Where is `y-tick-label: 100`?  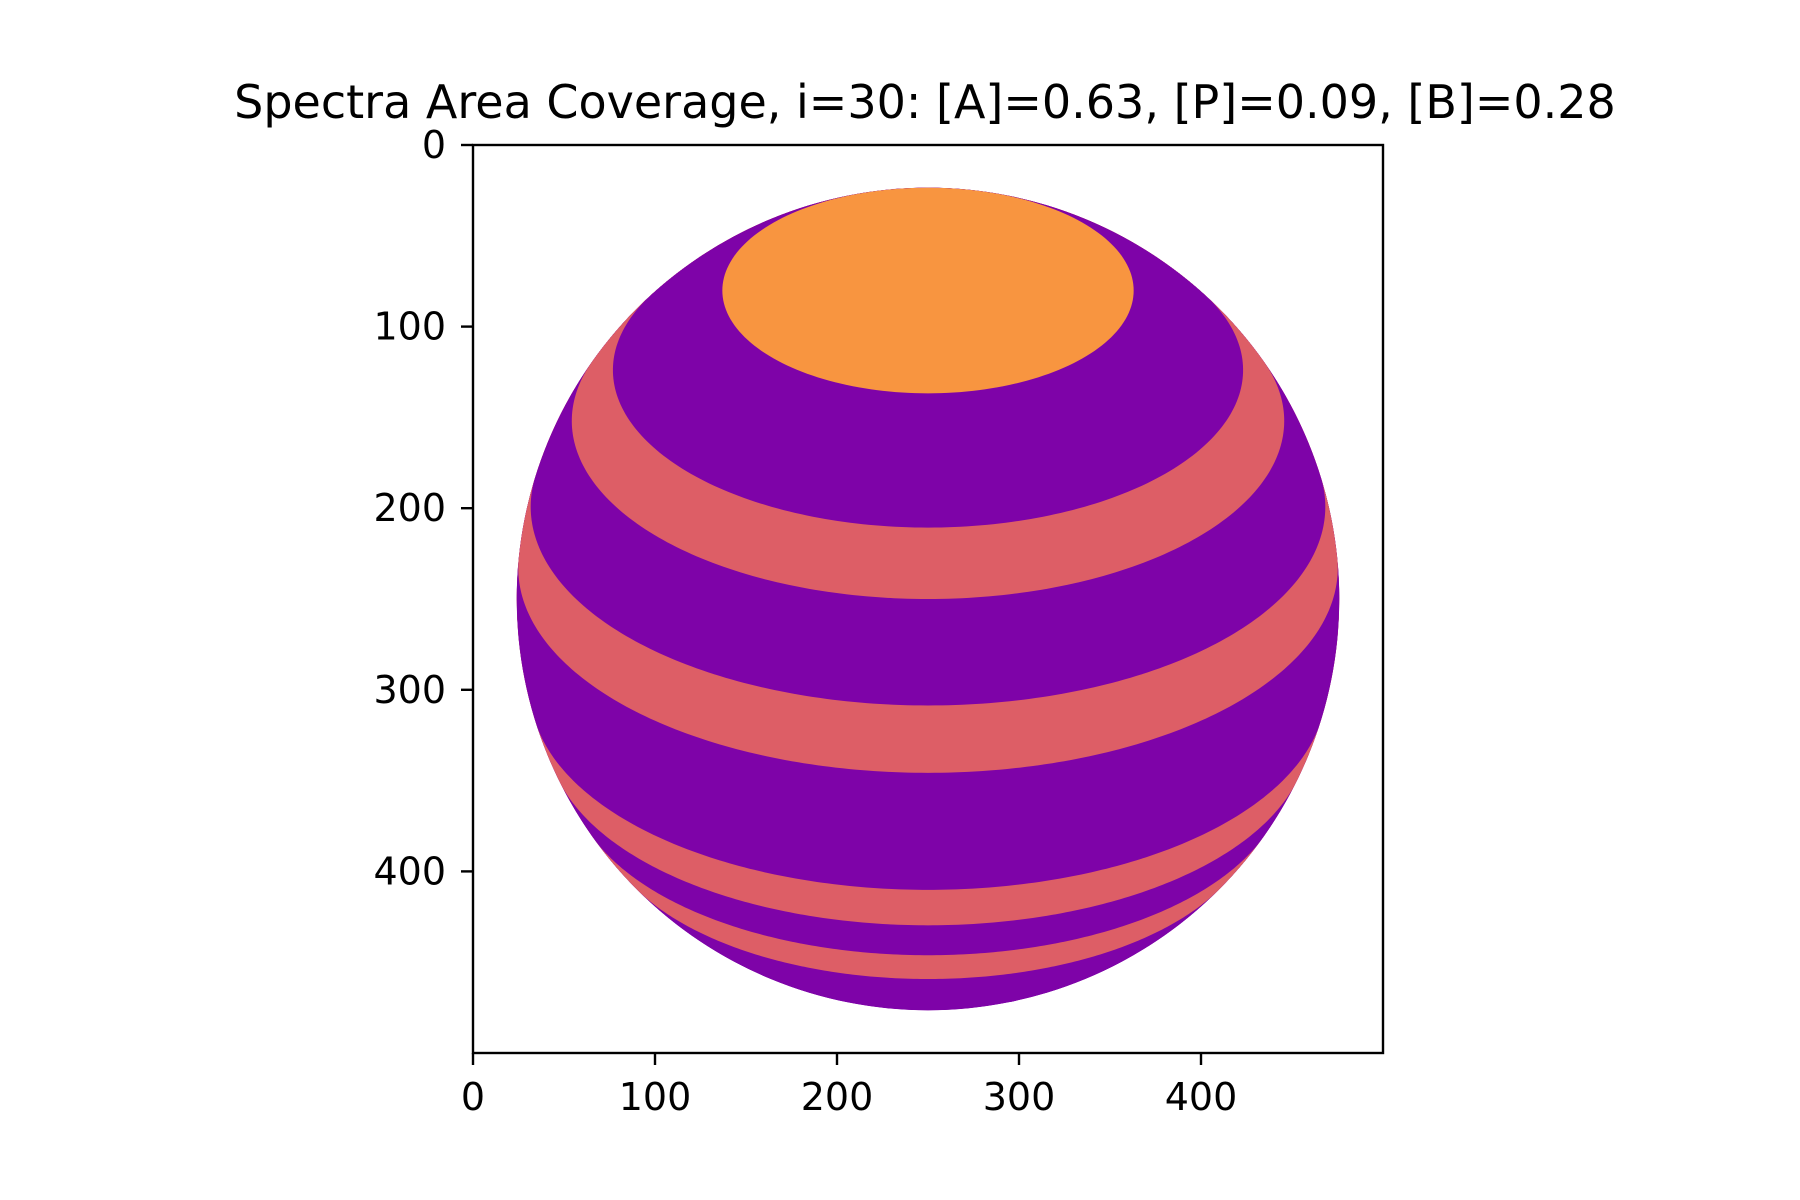
y-tick-label: 100 is located at coordinates (409, 327).